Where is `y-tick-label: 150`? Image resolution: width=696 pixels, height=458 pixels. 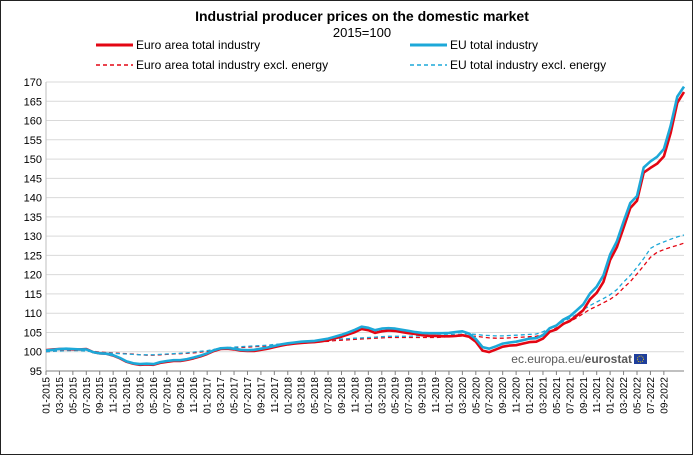
y-tick-label: 150 is located at coordinates (33, 160).